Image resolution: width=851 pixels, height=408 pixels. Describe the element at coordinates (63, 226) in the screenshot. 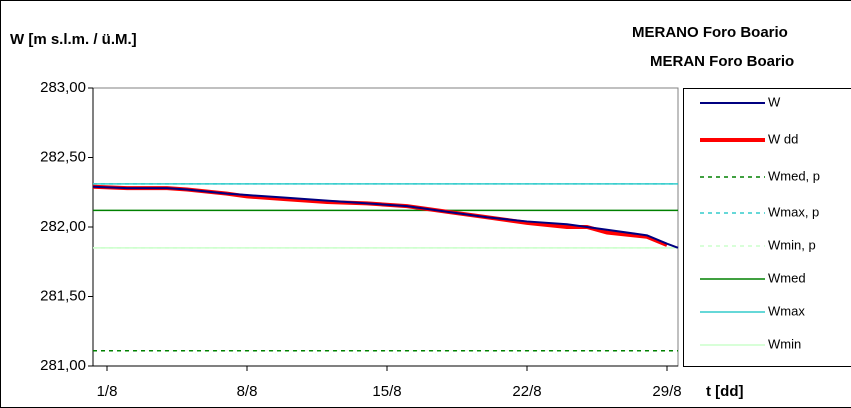

I see `y-tick-label: 282,00` at that location.